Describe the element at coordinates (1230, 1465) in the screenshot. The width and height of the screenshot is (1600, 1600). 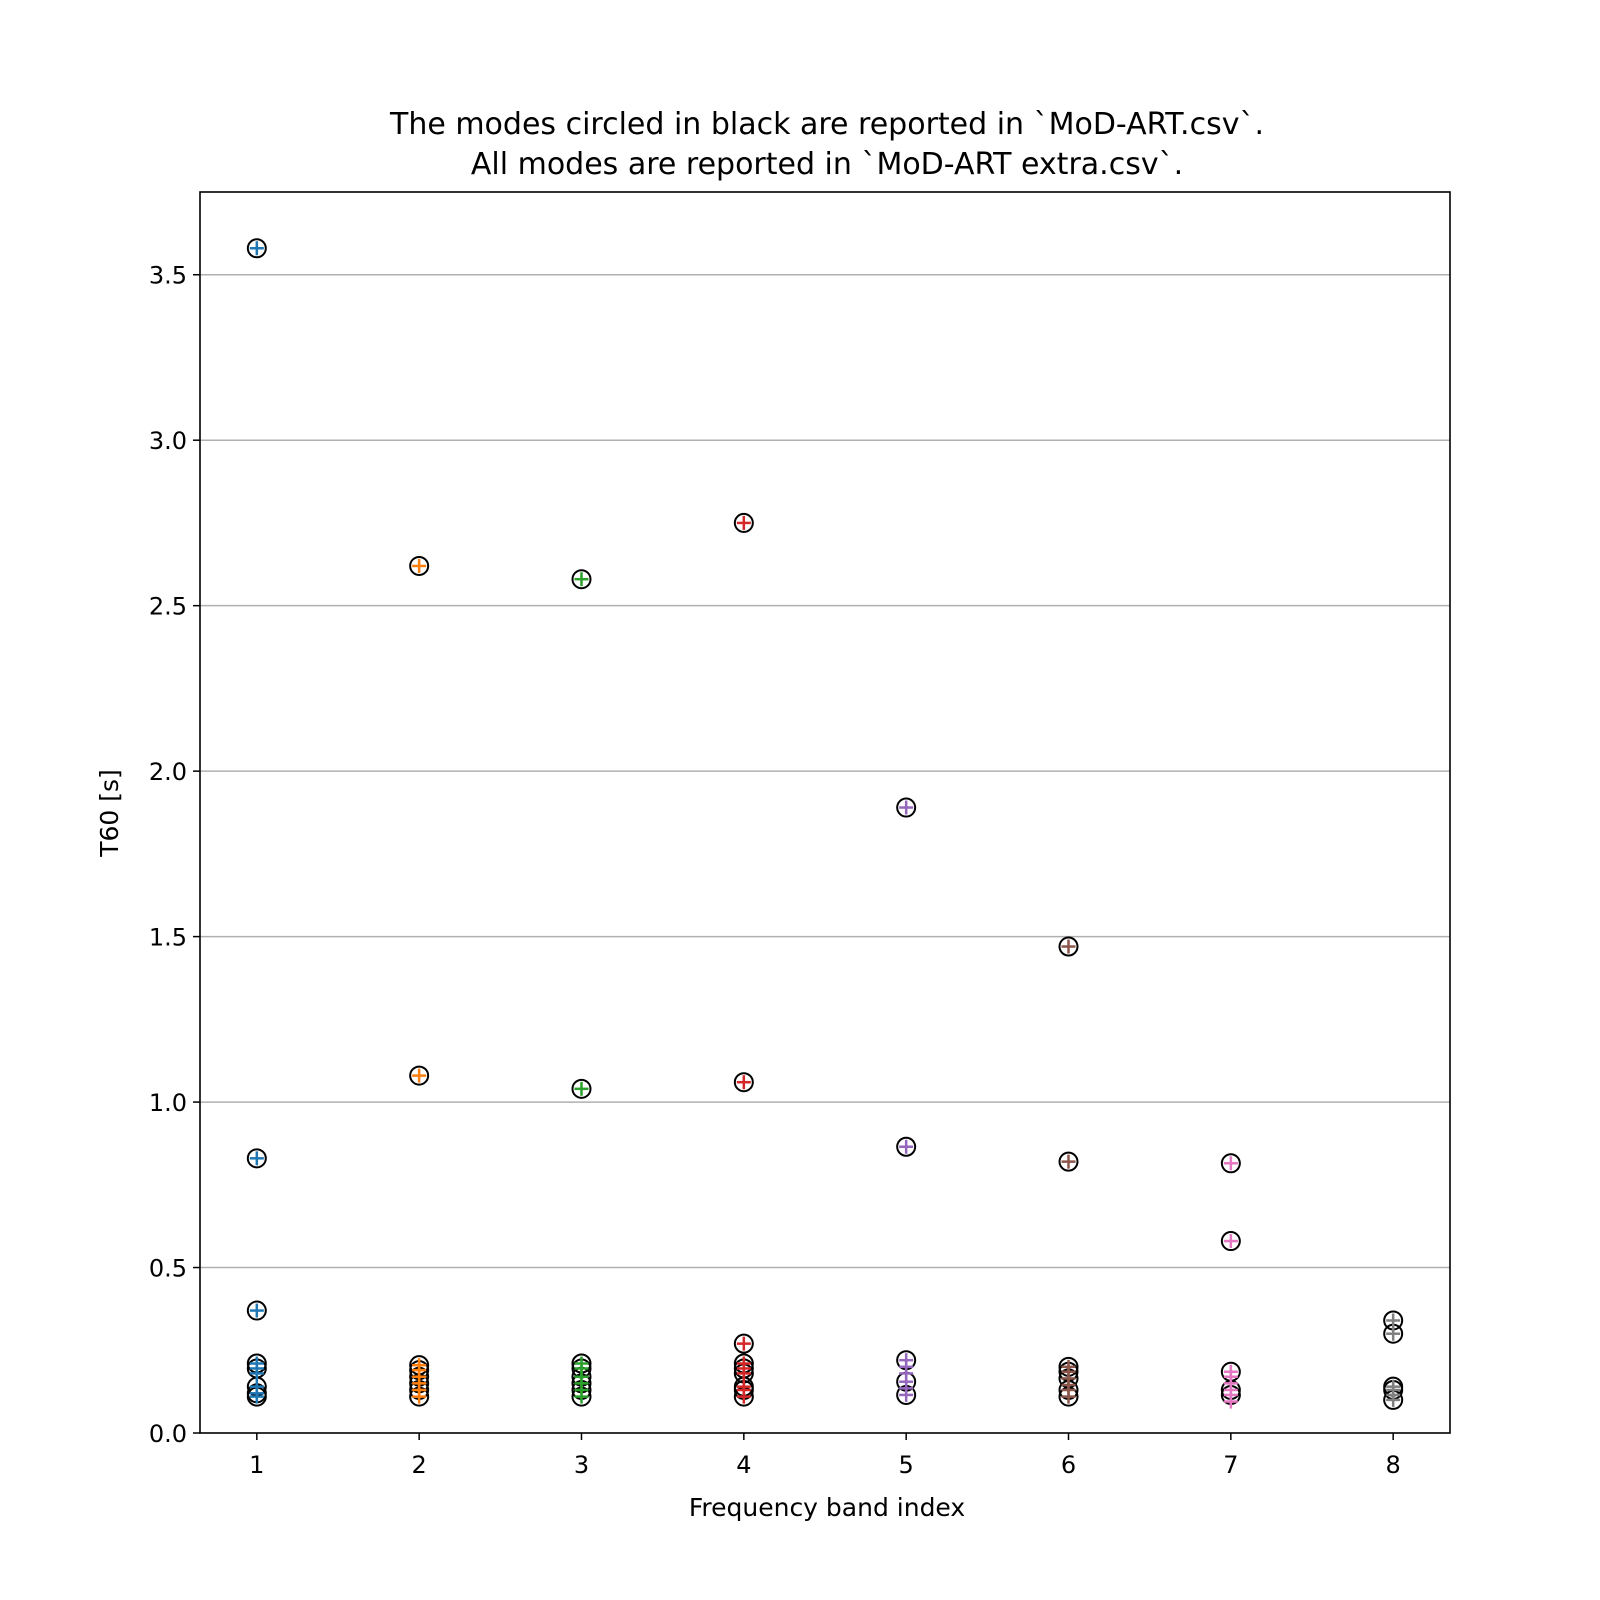
I see `x-tick-label: 7` at that location.